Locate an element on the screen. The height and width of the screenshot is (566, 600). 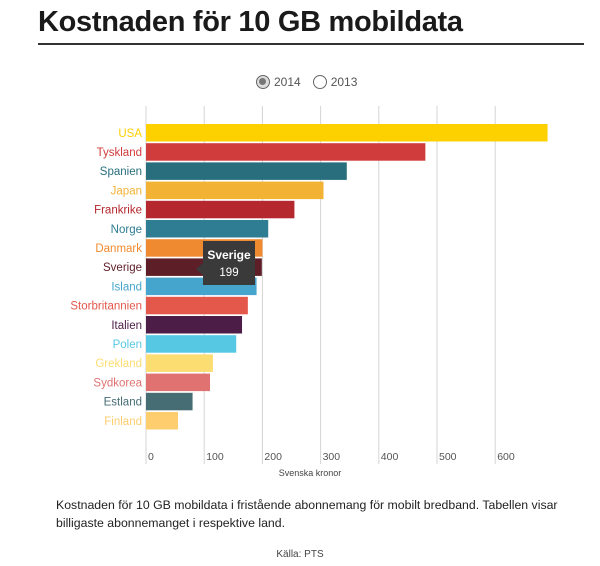
y-category-label: Frankrike is located at coordinates (118, 211).